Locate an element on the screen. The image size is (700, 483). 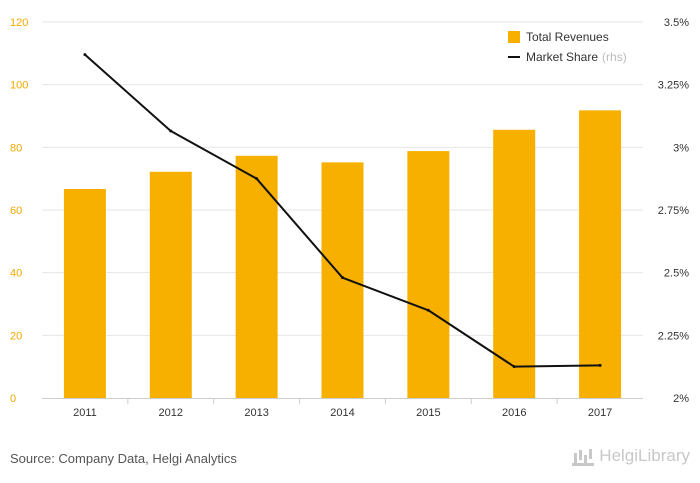
x-axis-tick-label: 2013 is located at coordinates (256, 413).